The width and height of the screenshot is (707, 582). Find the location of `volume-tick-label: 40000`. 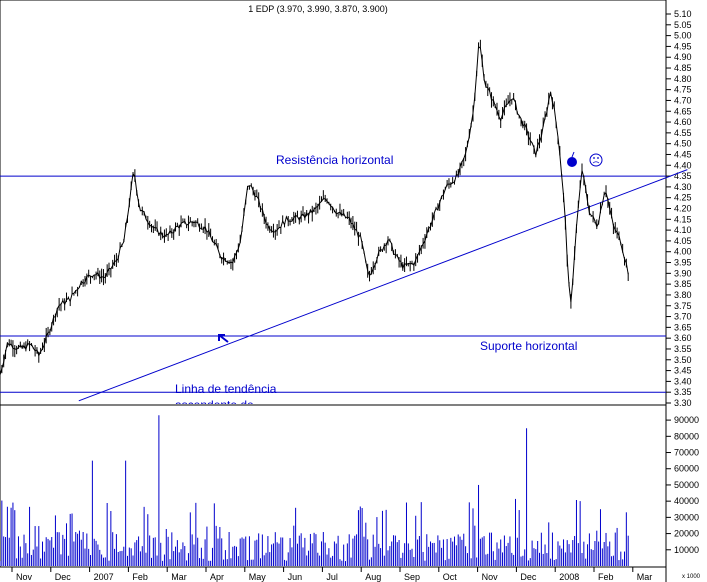

volume-tick-label: 40000 is located at coordinates (686, 501).